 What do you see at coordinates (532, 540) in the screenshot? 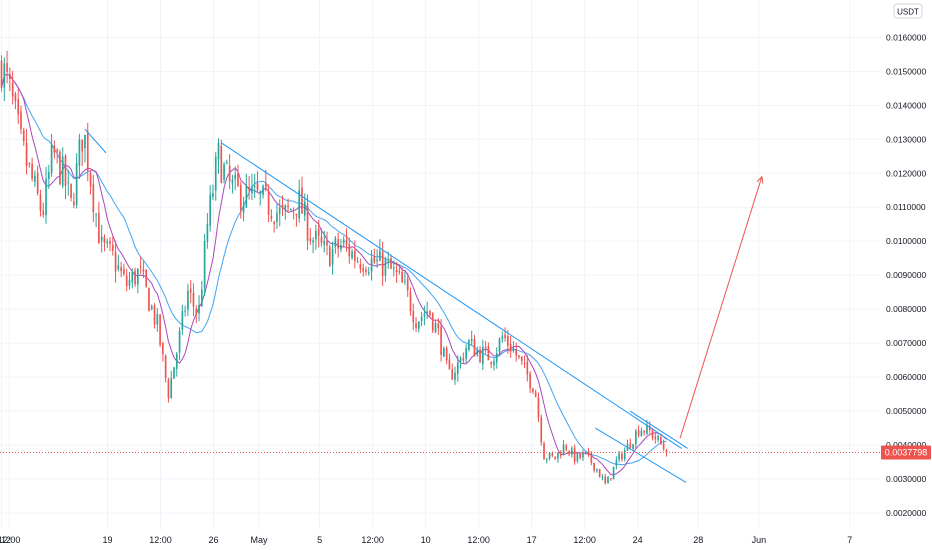
I see `x-tick-label-10: 17` at bounding box center [532, 540].